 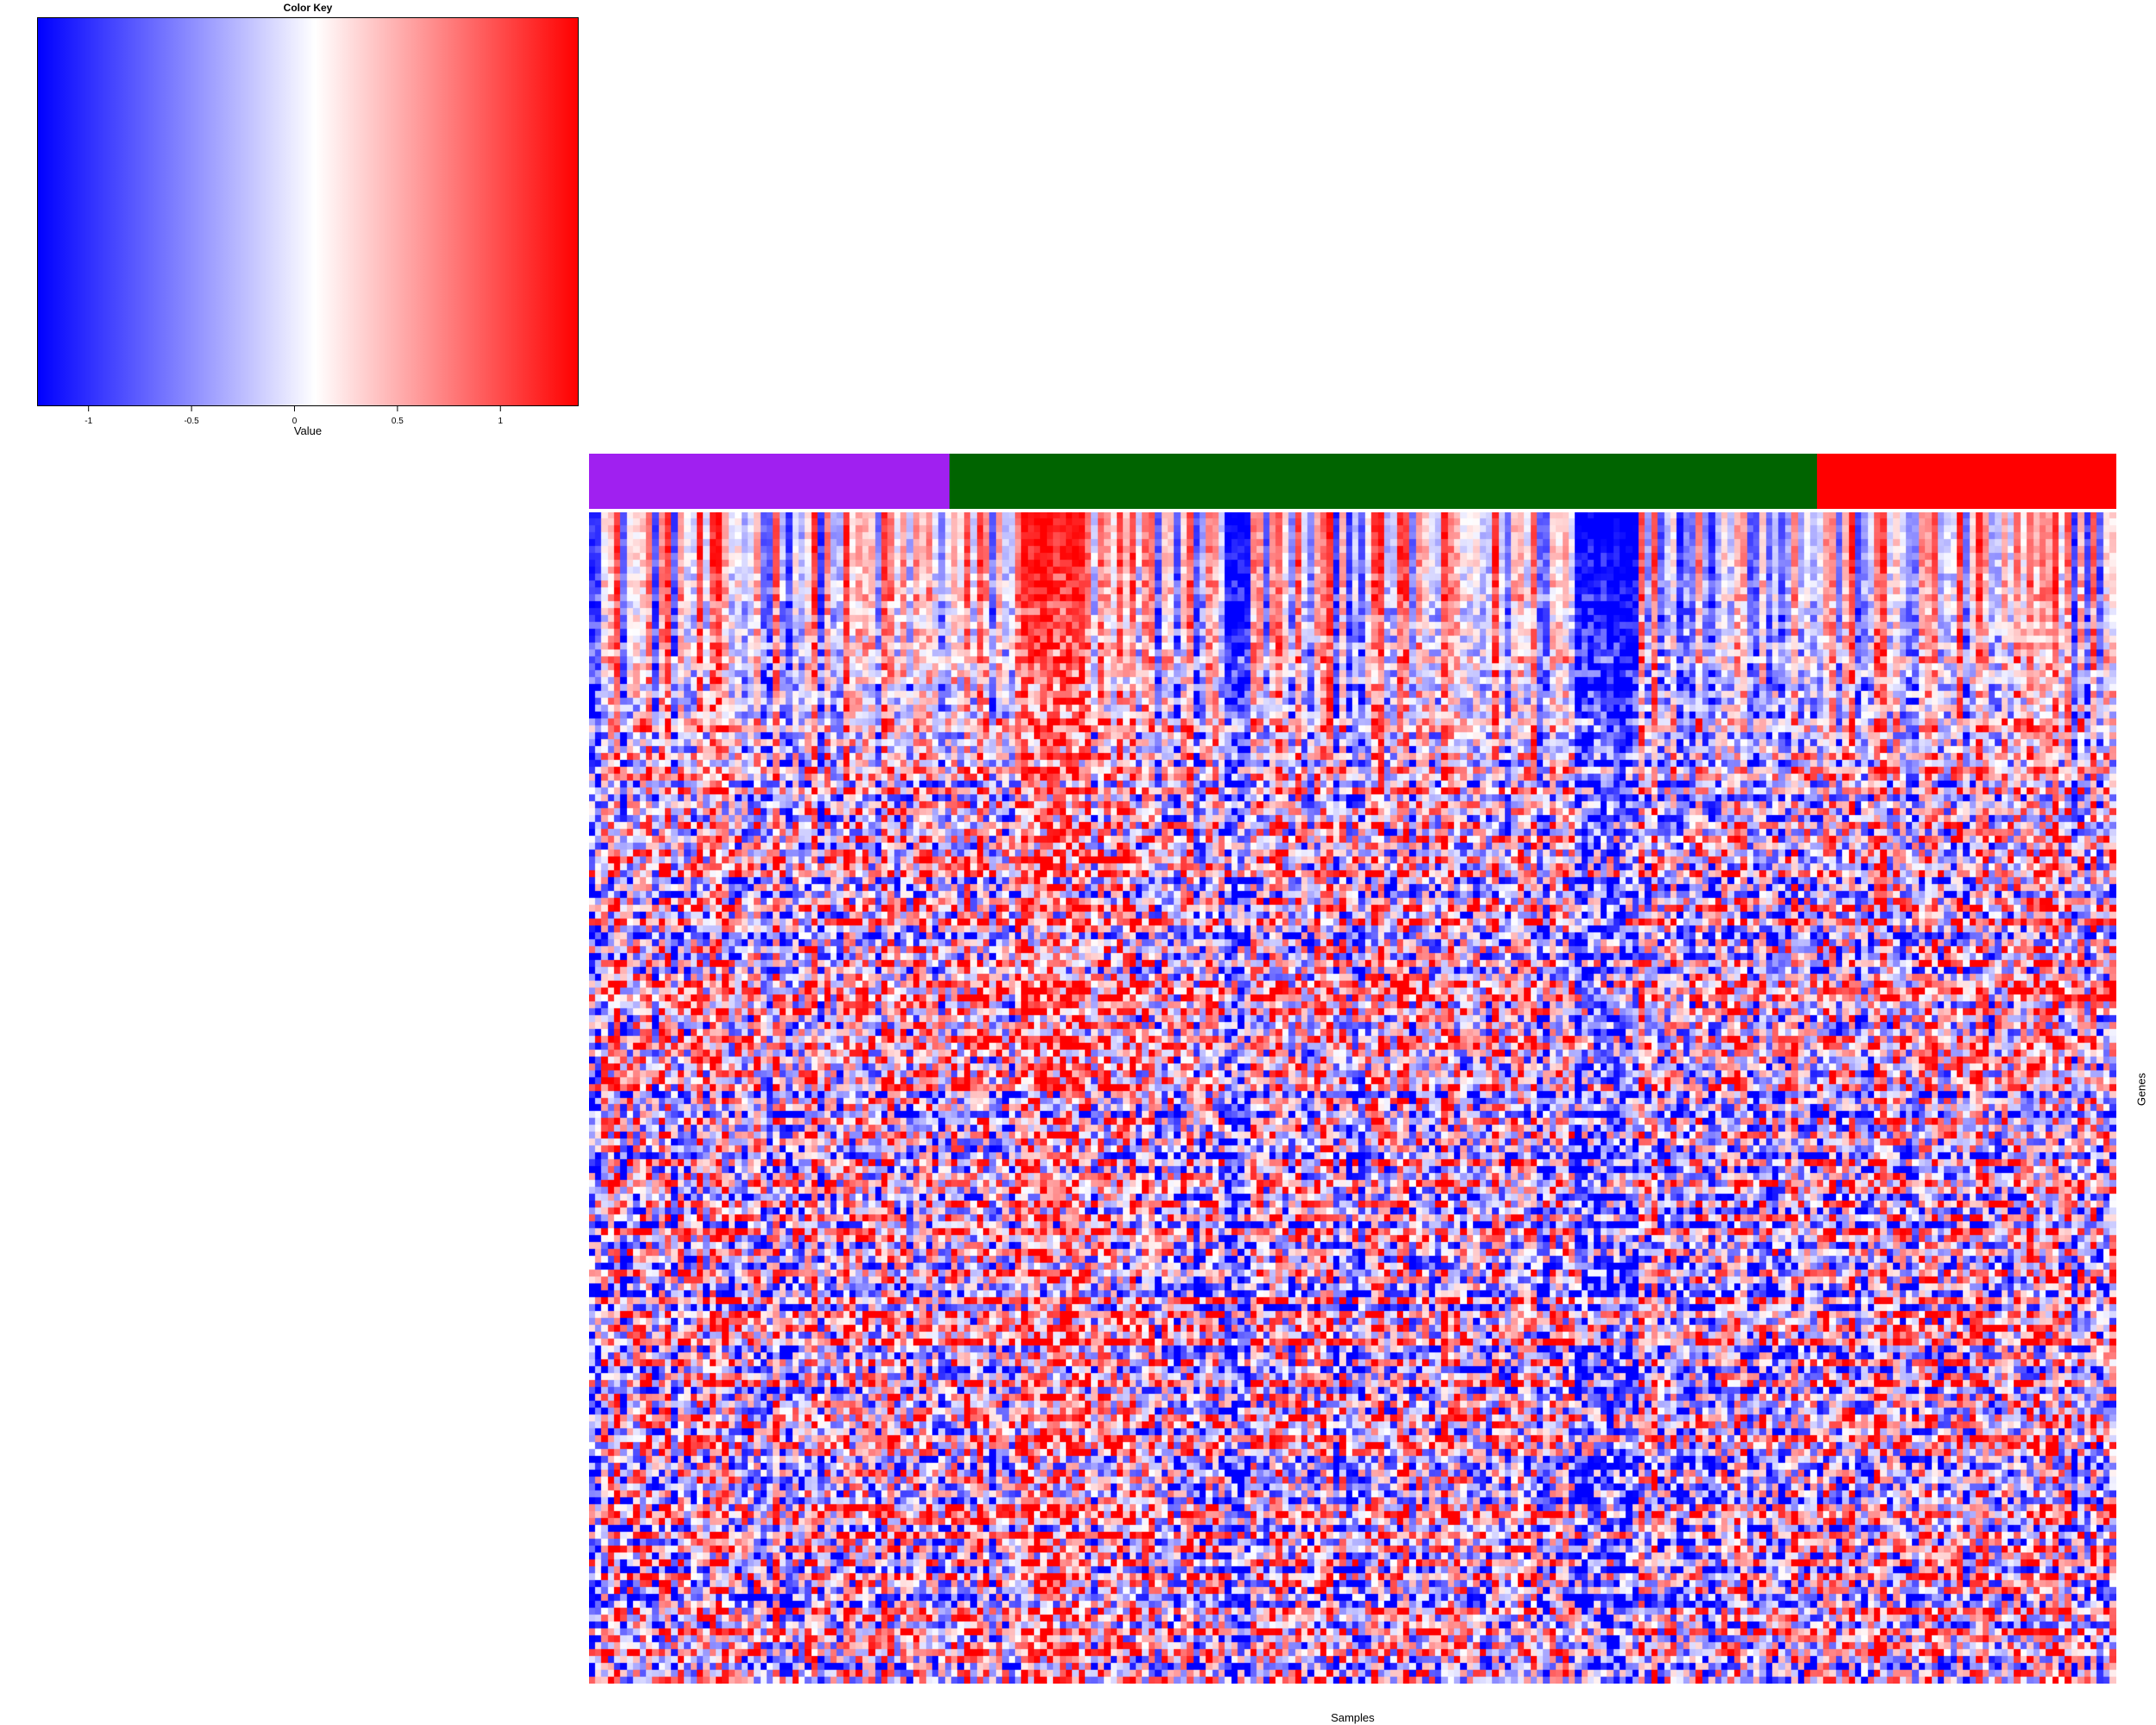 I want to click on sample-group-bar, so click(x=1352, y=481).